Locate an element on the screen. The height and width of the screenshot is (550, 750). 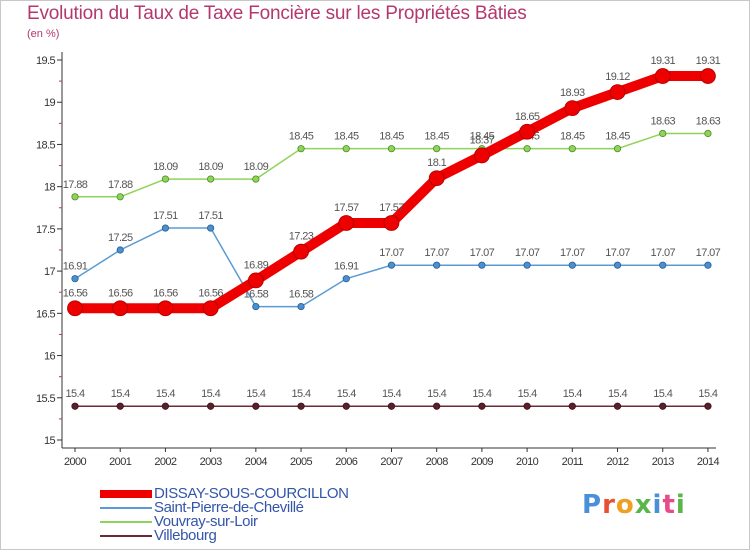
data-label: 17.88 is located at coordinates (75, 185).